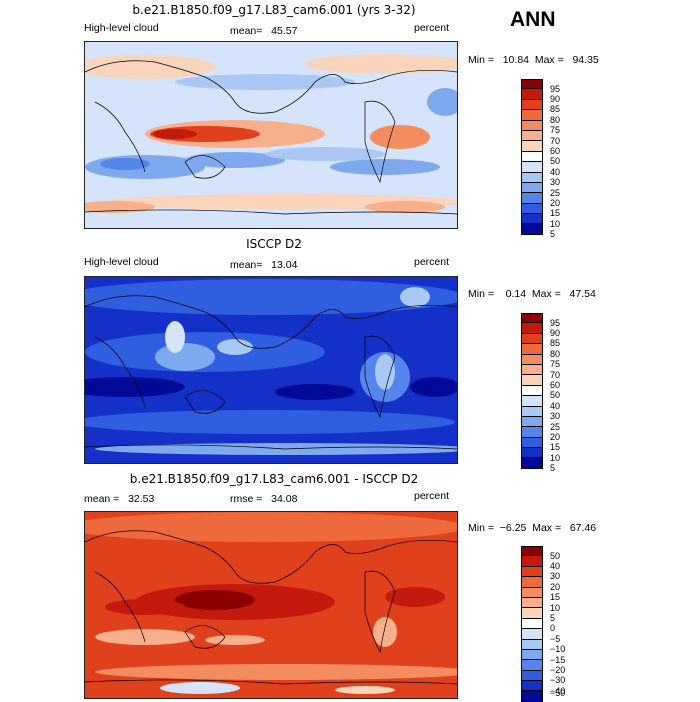  I want to click on panel-2-units-label: percent, so click(432, 262).